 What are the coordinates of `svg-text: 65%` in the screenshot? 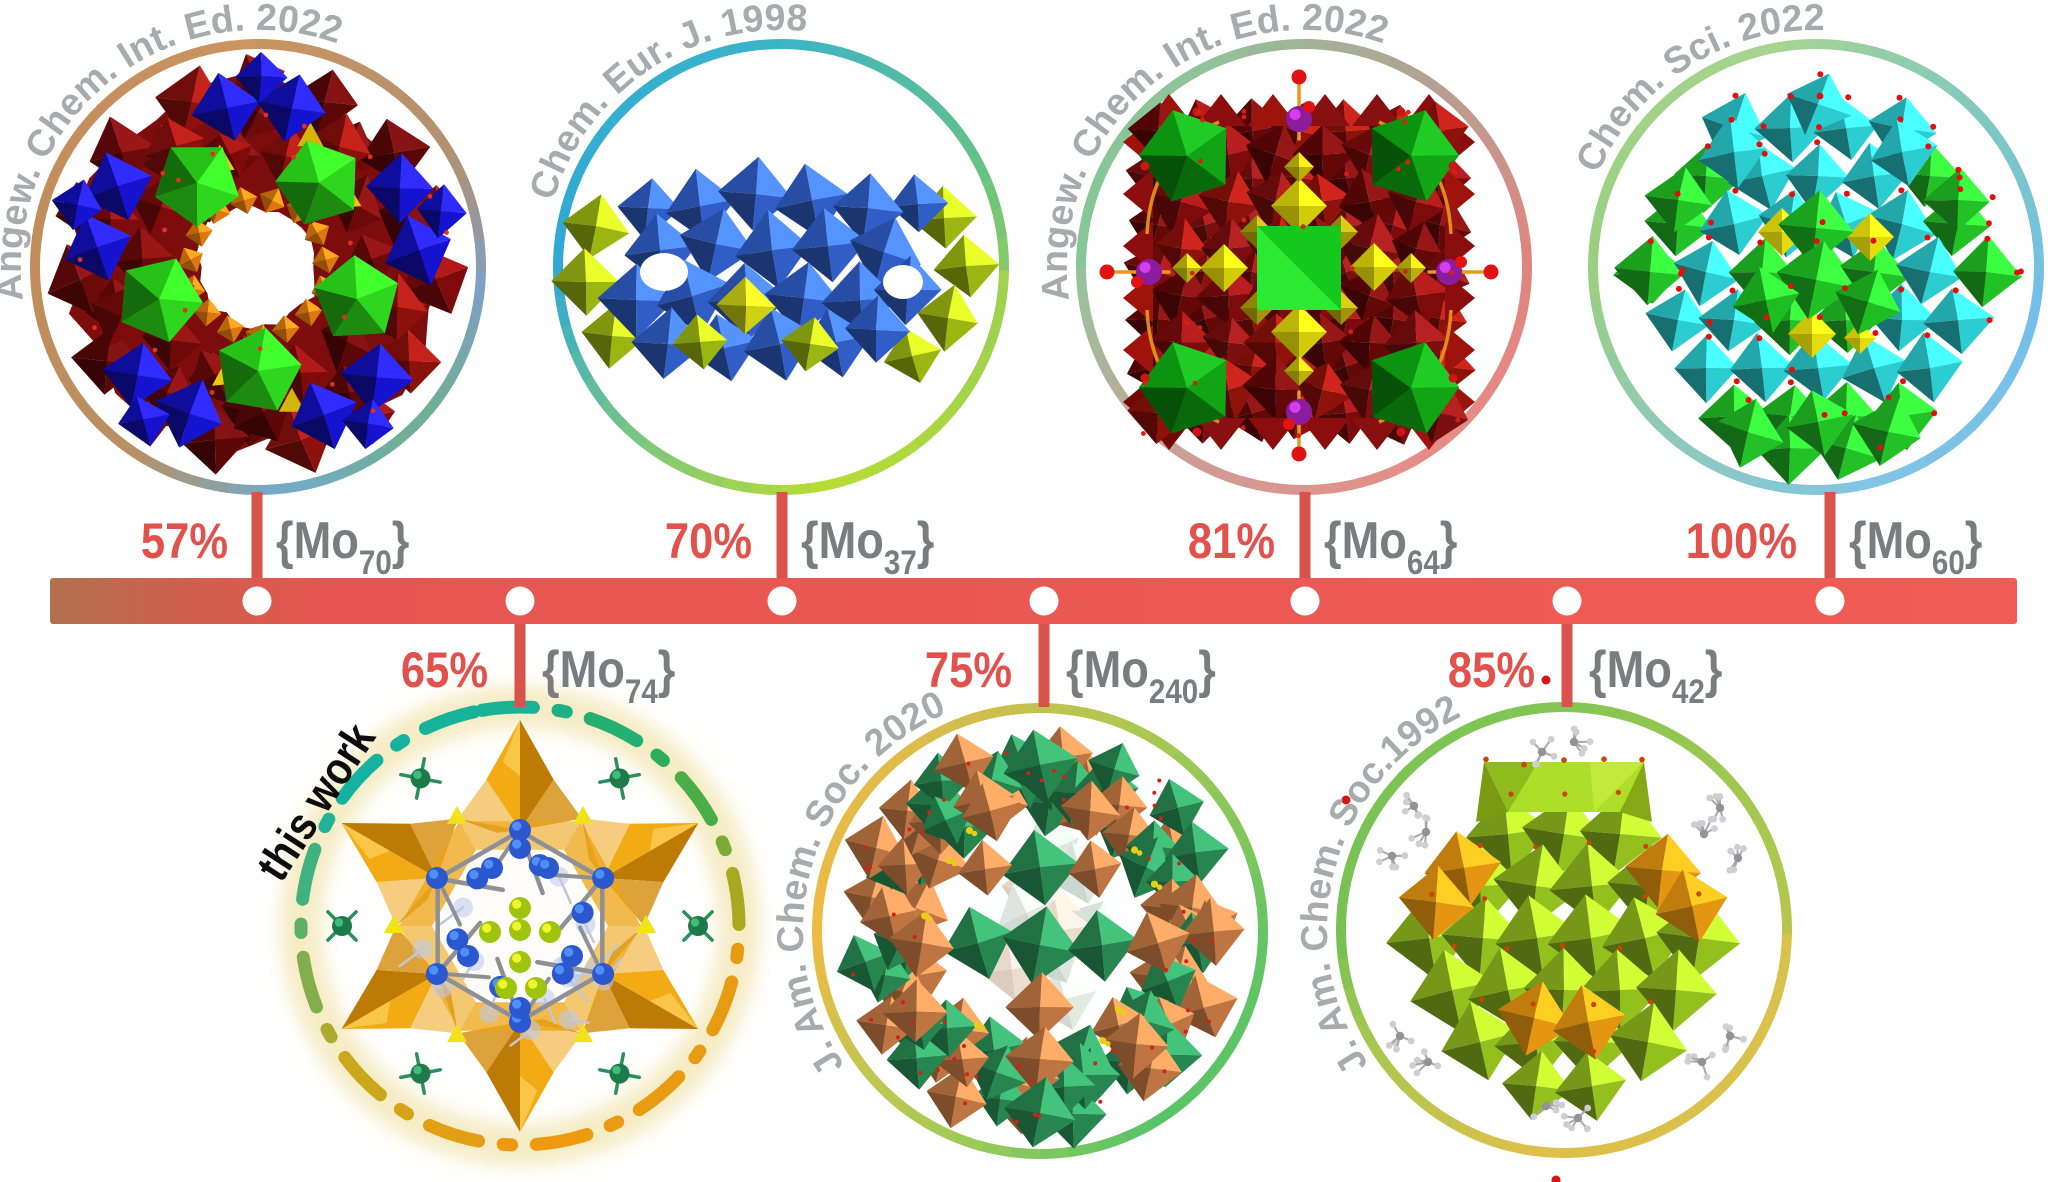 It's located at (444, 669).